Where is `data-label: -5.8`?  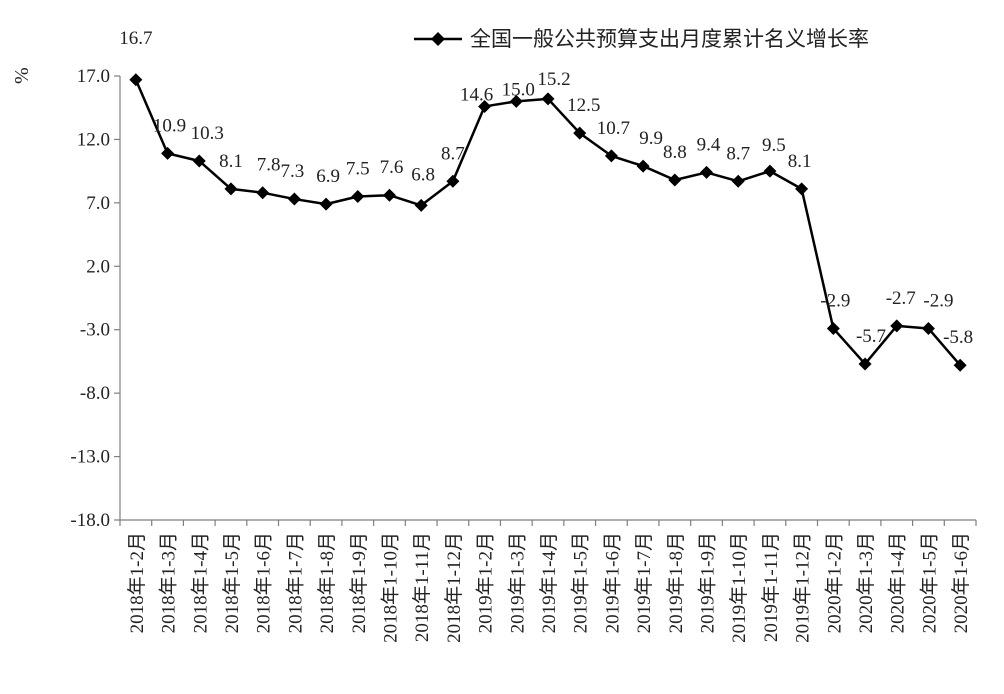 data-label: -5.8 is located at coordinates (958, 337).